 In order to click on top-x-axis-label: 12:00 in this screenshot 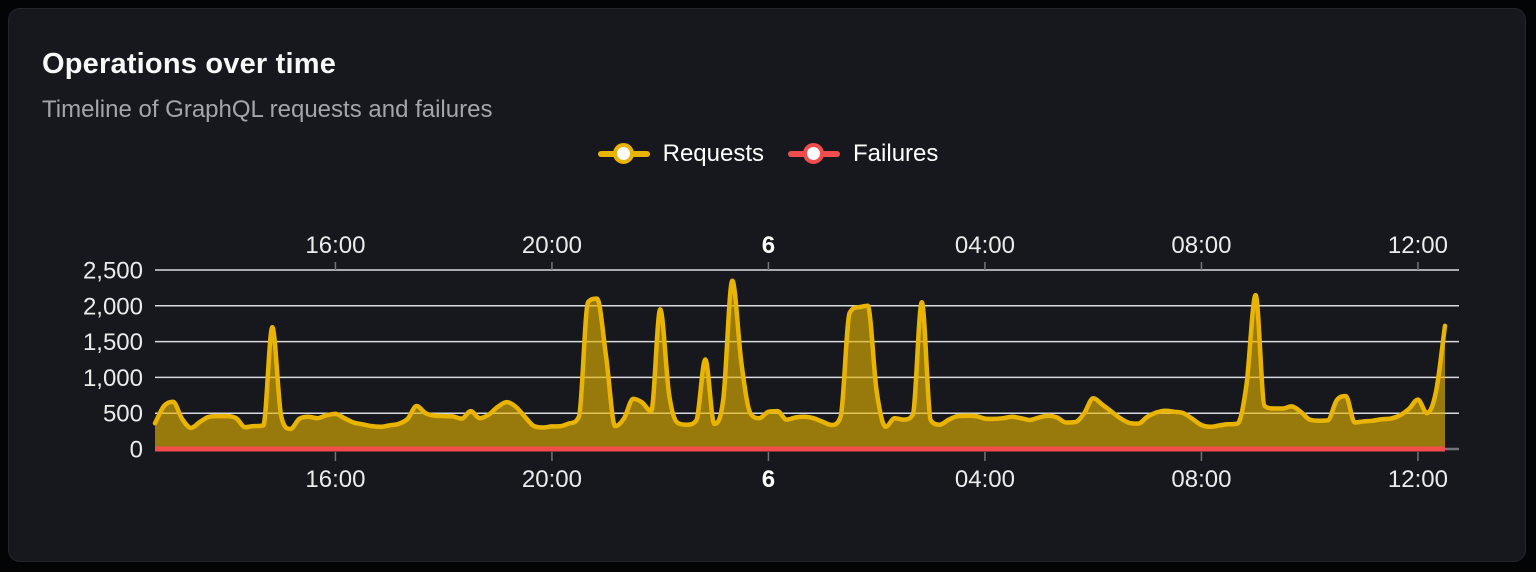, I will do `click(1418, 245)`.